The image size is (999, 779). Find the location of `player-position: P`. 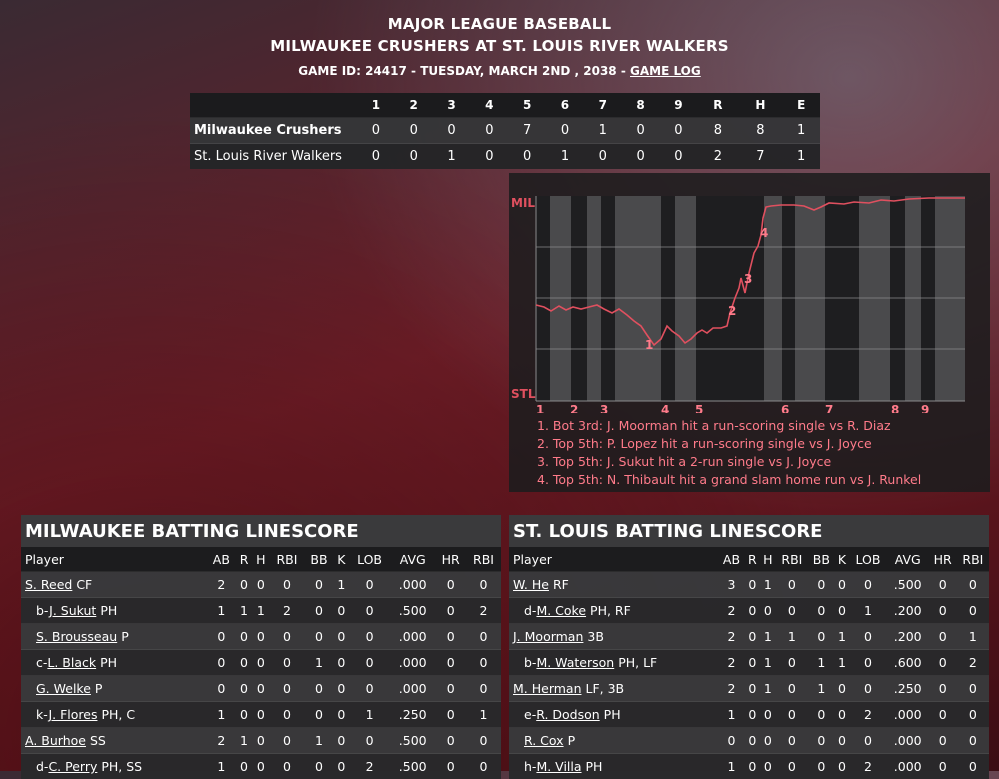

player-position: P is located at coordinates (99, 688).